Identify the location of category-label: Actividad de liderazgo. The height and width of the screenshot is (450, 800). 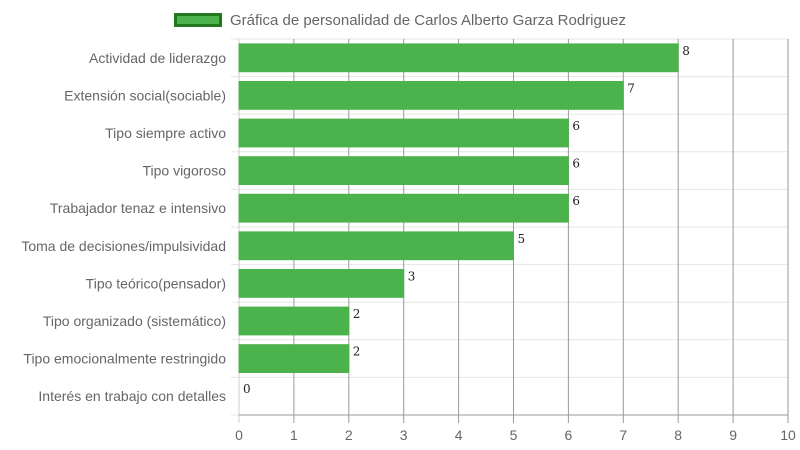
(157, 58).